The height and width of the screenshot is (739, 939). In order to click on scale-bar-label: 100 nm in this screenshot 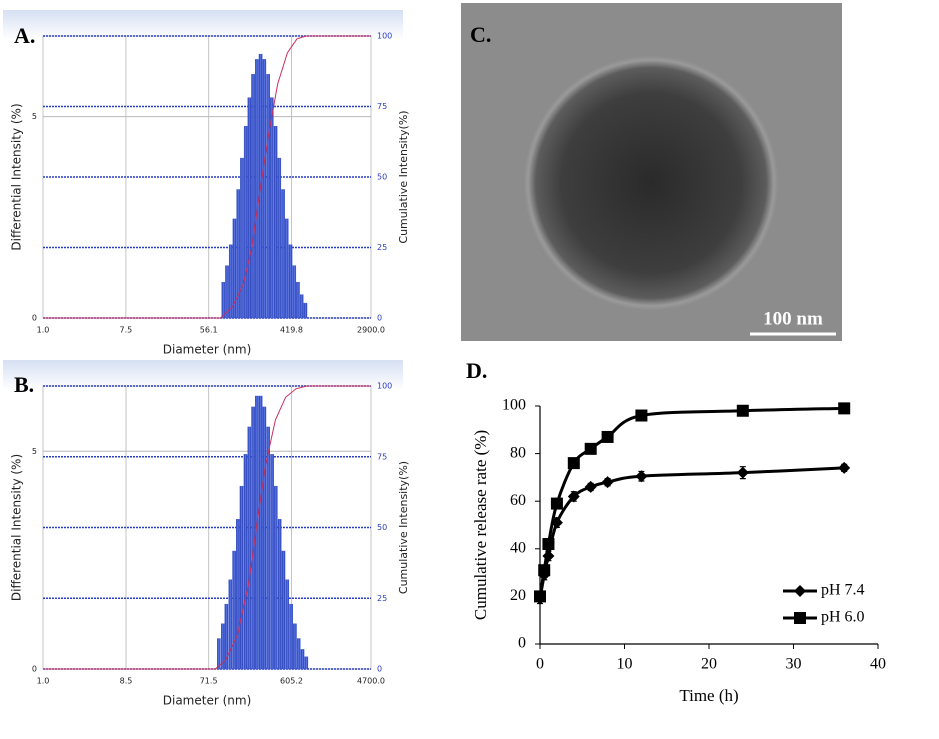, I will do `click(793, 318)`.